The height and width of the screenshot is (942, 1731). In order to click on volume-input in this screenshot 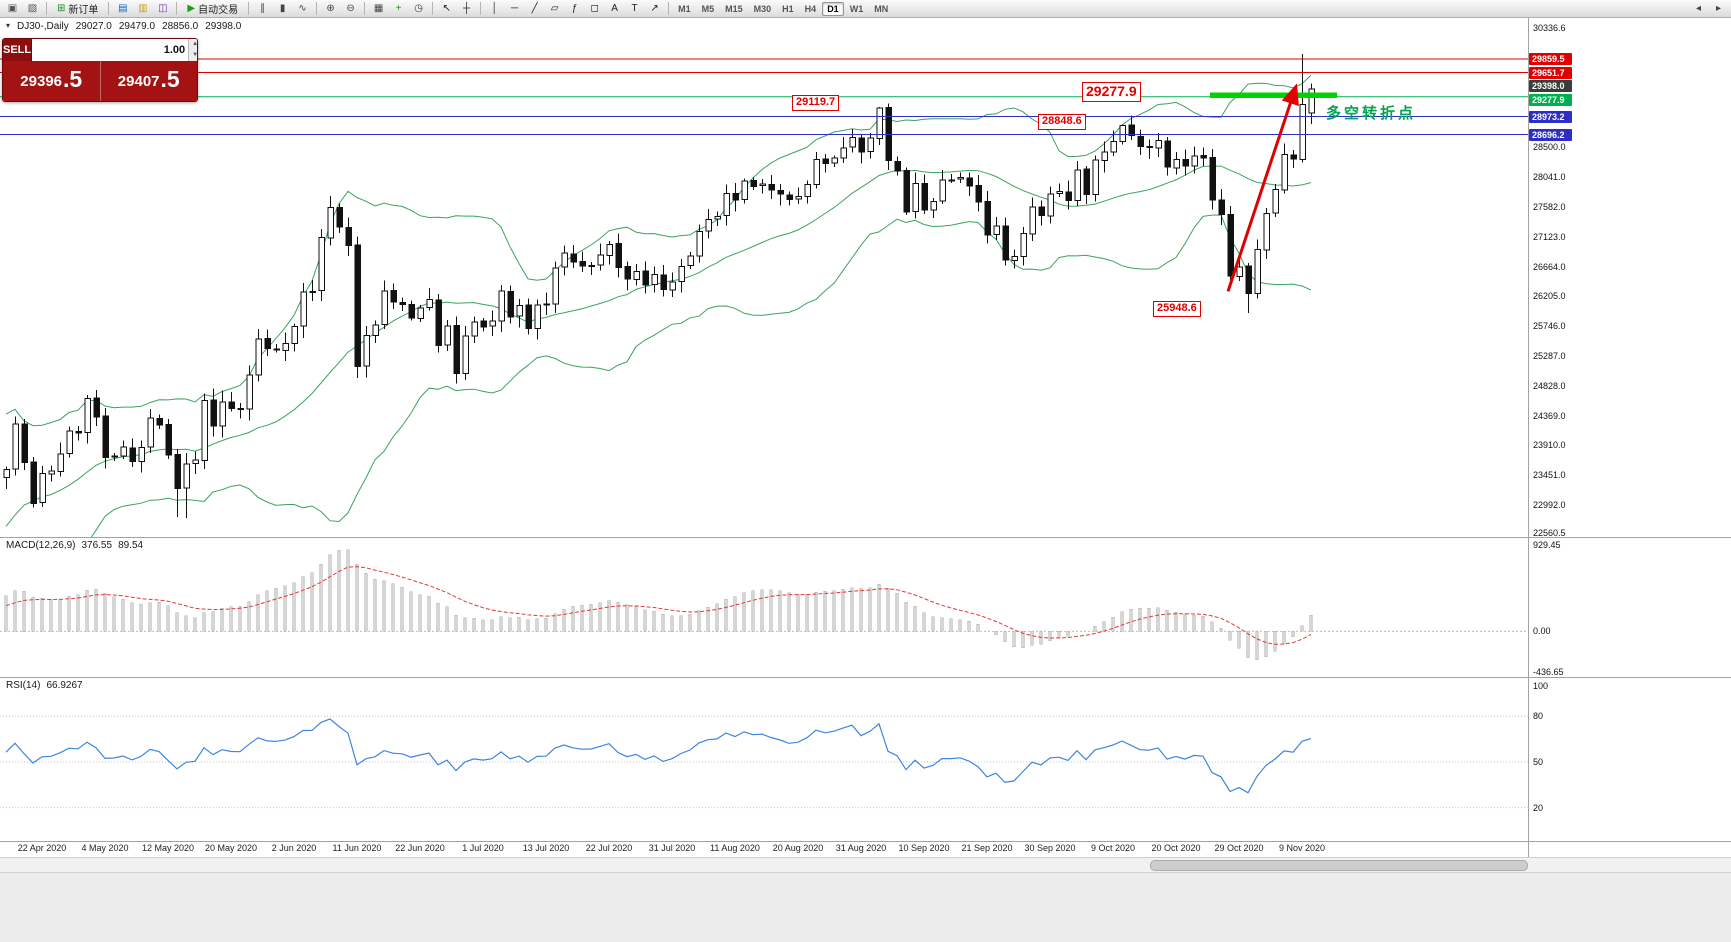, I will do `click(110, 50)`.